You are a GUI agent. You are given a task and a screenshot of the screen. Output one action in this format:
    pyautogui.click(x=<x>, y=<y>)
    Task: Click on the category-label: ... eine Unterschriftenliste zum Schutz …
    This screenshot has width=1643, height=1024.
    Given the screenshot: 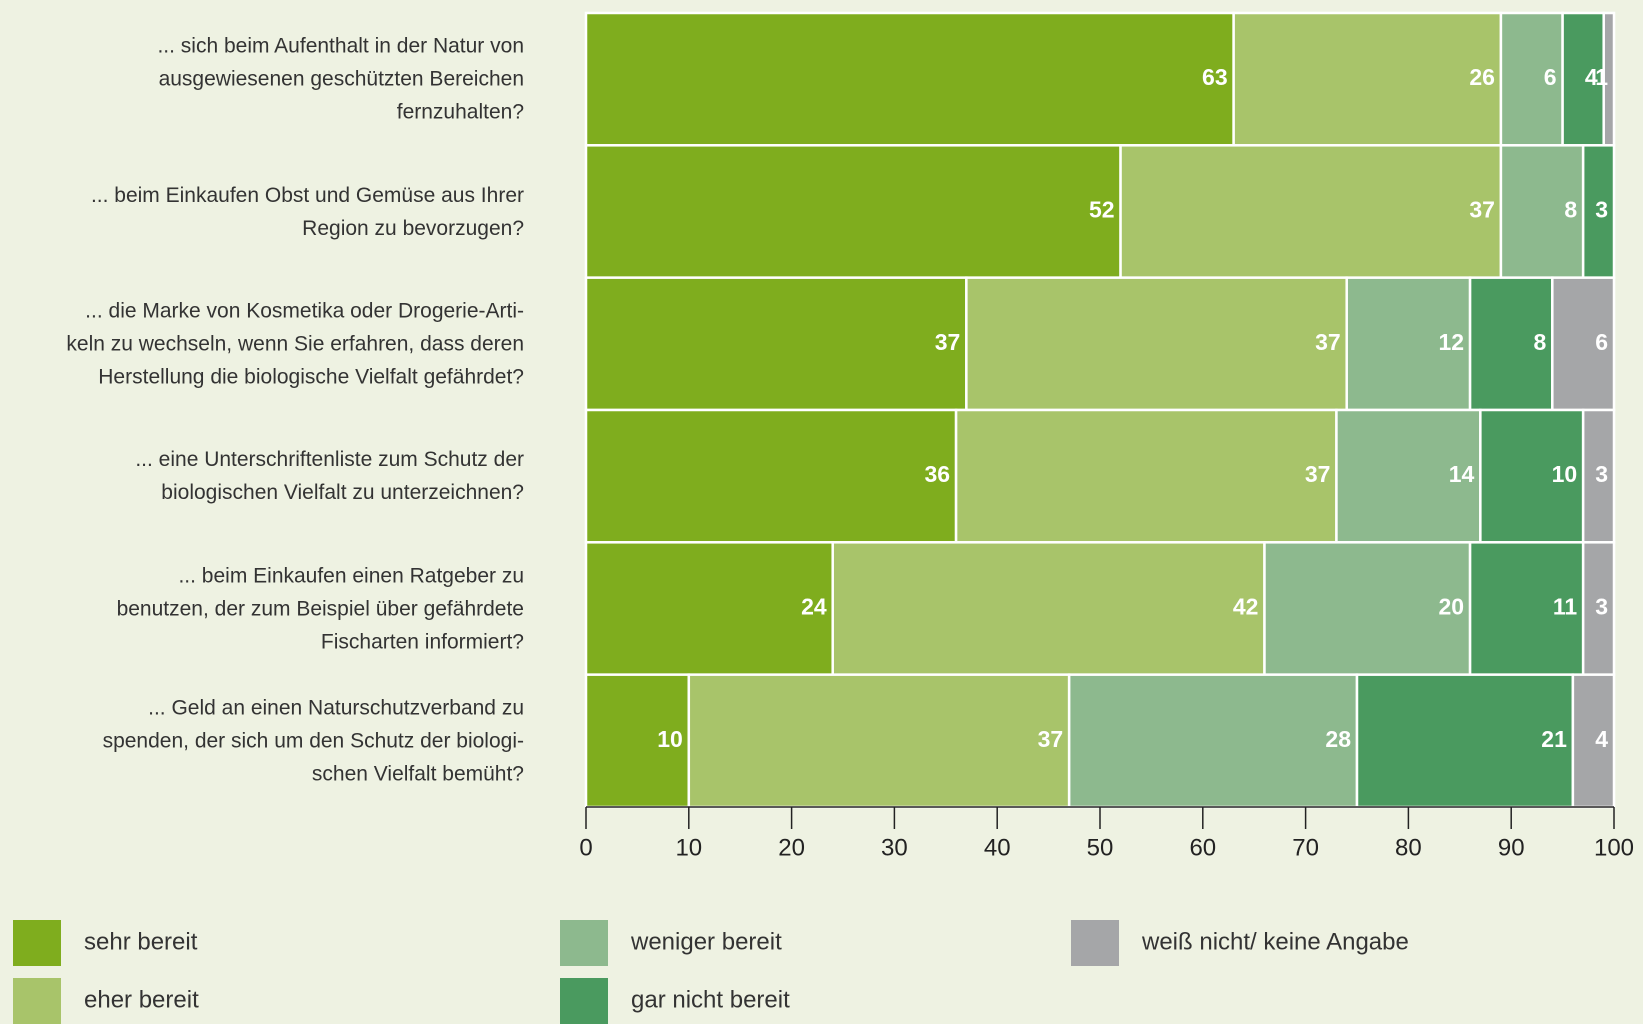 What is the action you would take?
    pyautogui.click(x=329, y=476)
    